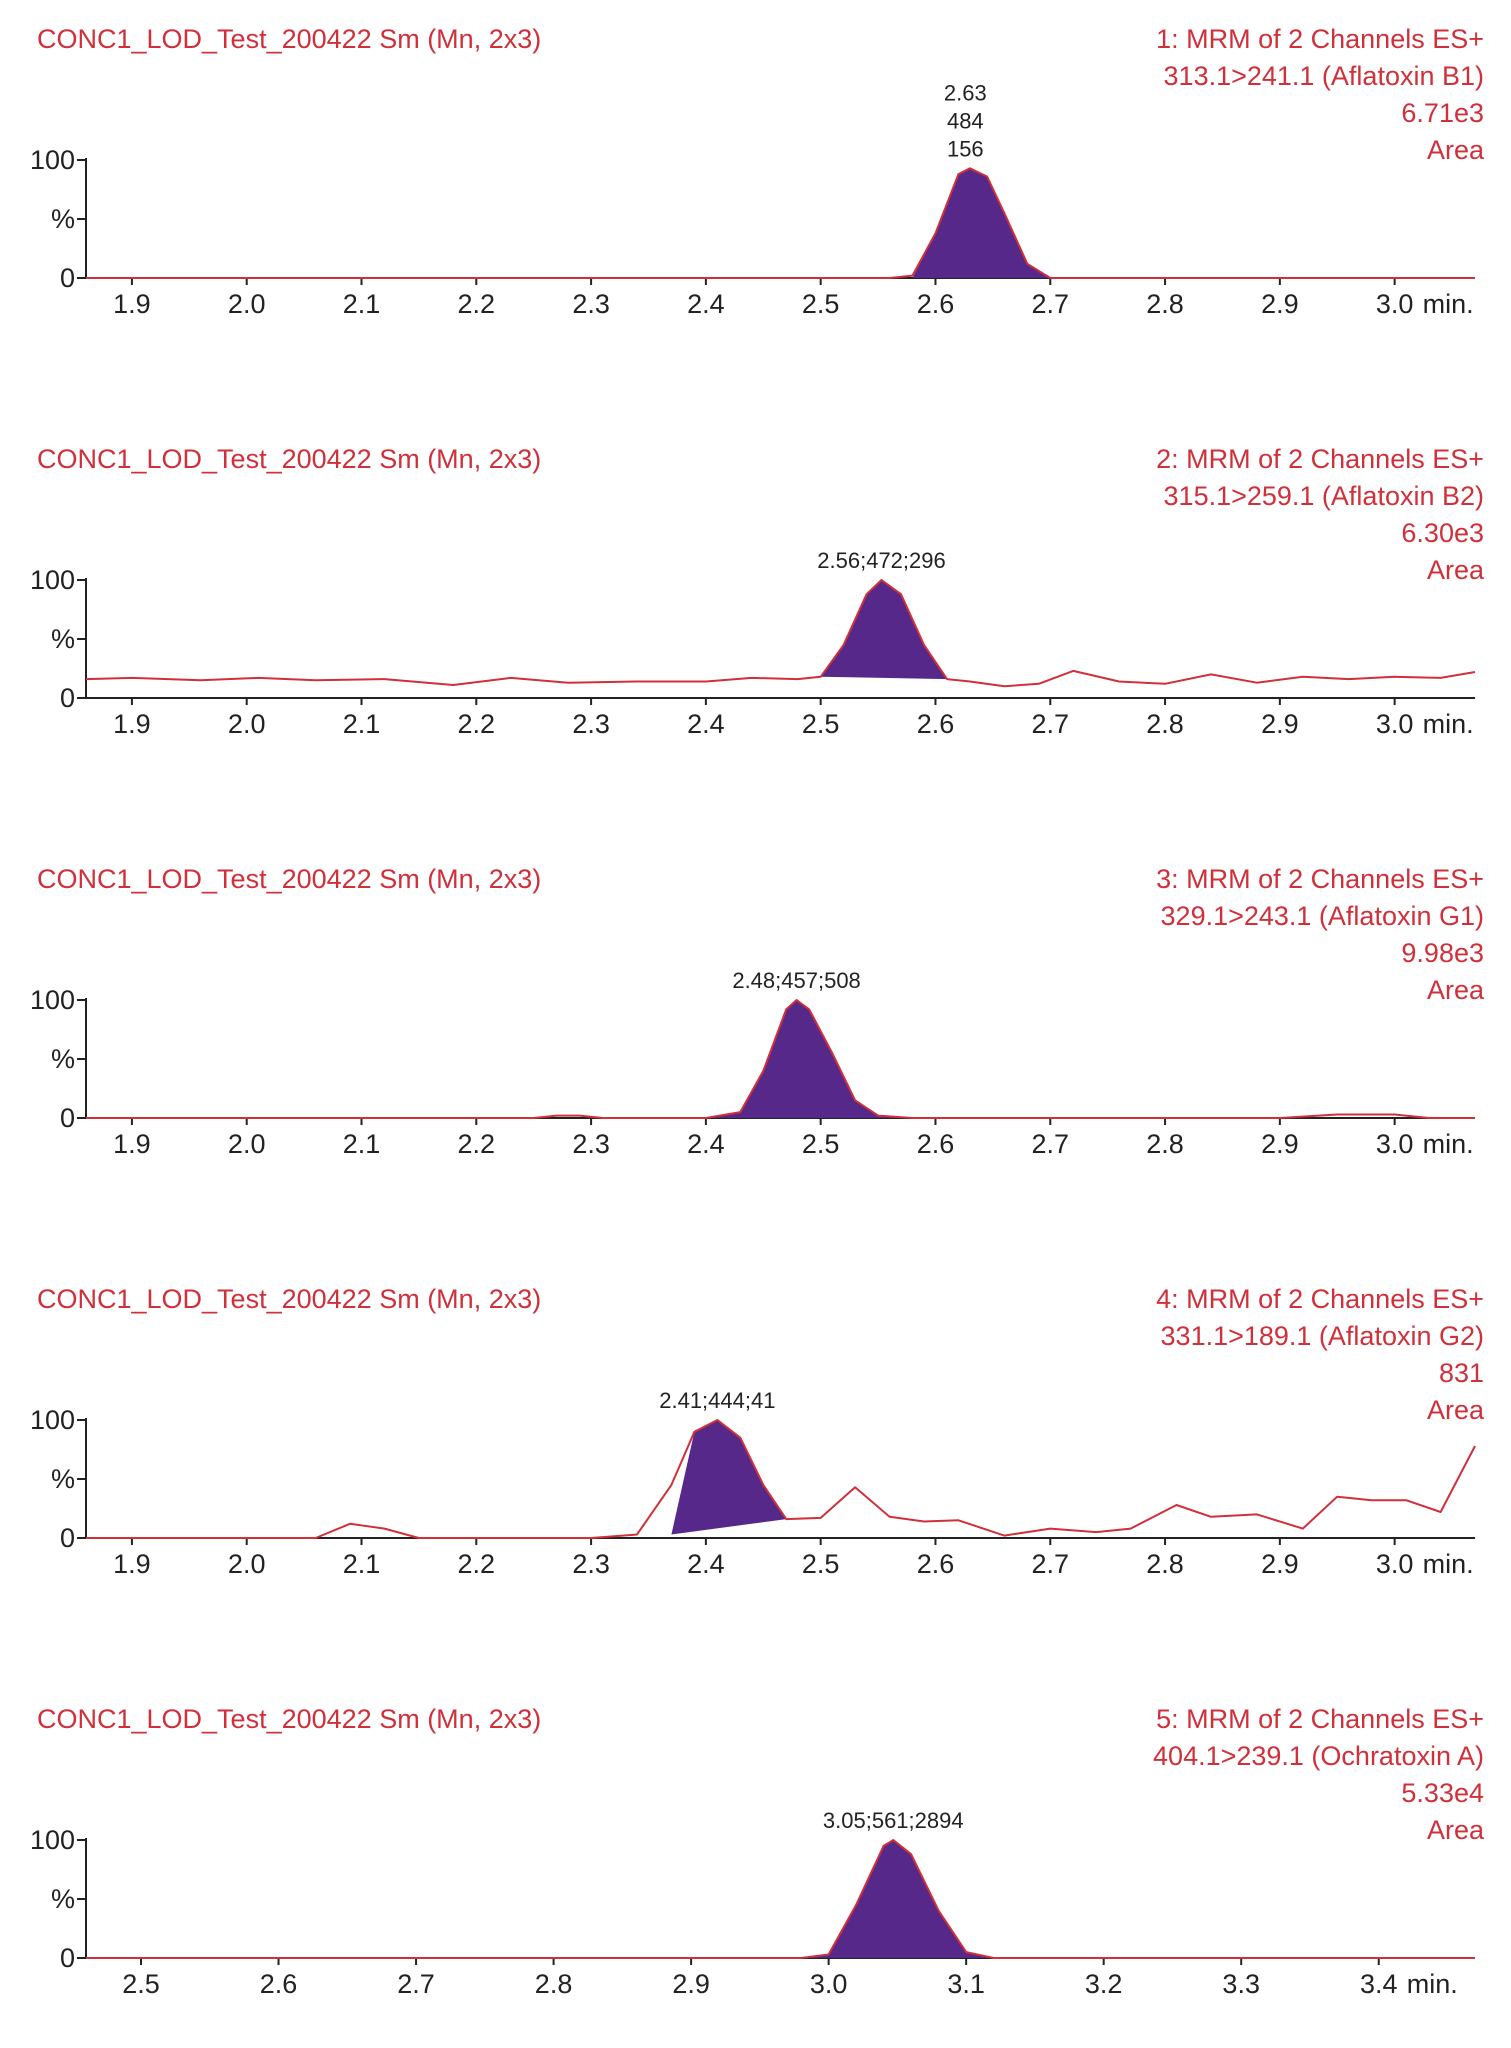 This screenshot has width=1511, height=2048. What do you see at coordinates (1324, 76) in the screenshot?
I see `header-line-2: 313.1>241.1 (Aflatoxin B1)` at bounding box center [1324, 76].